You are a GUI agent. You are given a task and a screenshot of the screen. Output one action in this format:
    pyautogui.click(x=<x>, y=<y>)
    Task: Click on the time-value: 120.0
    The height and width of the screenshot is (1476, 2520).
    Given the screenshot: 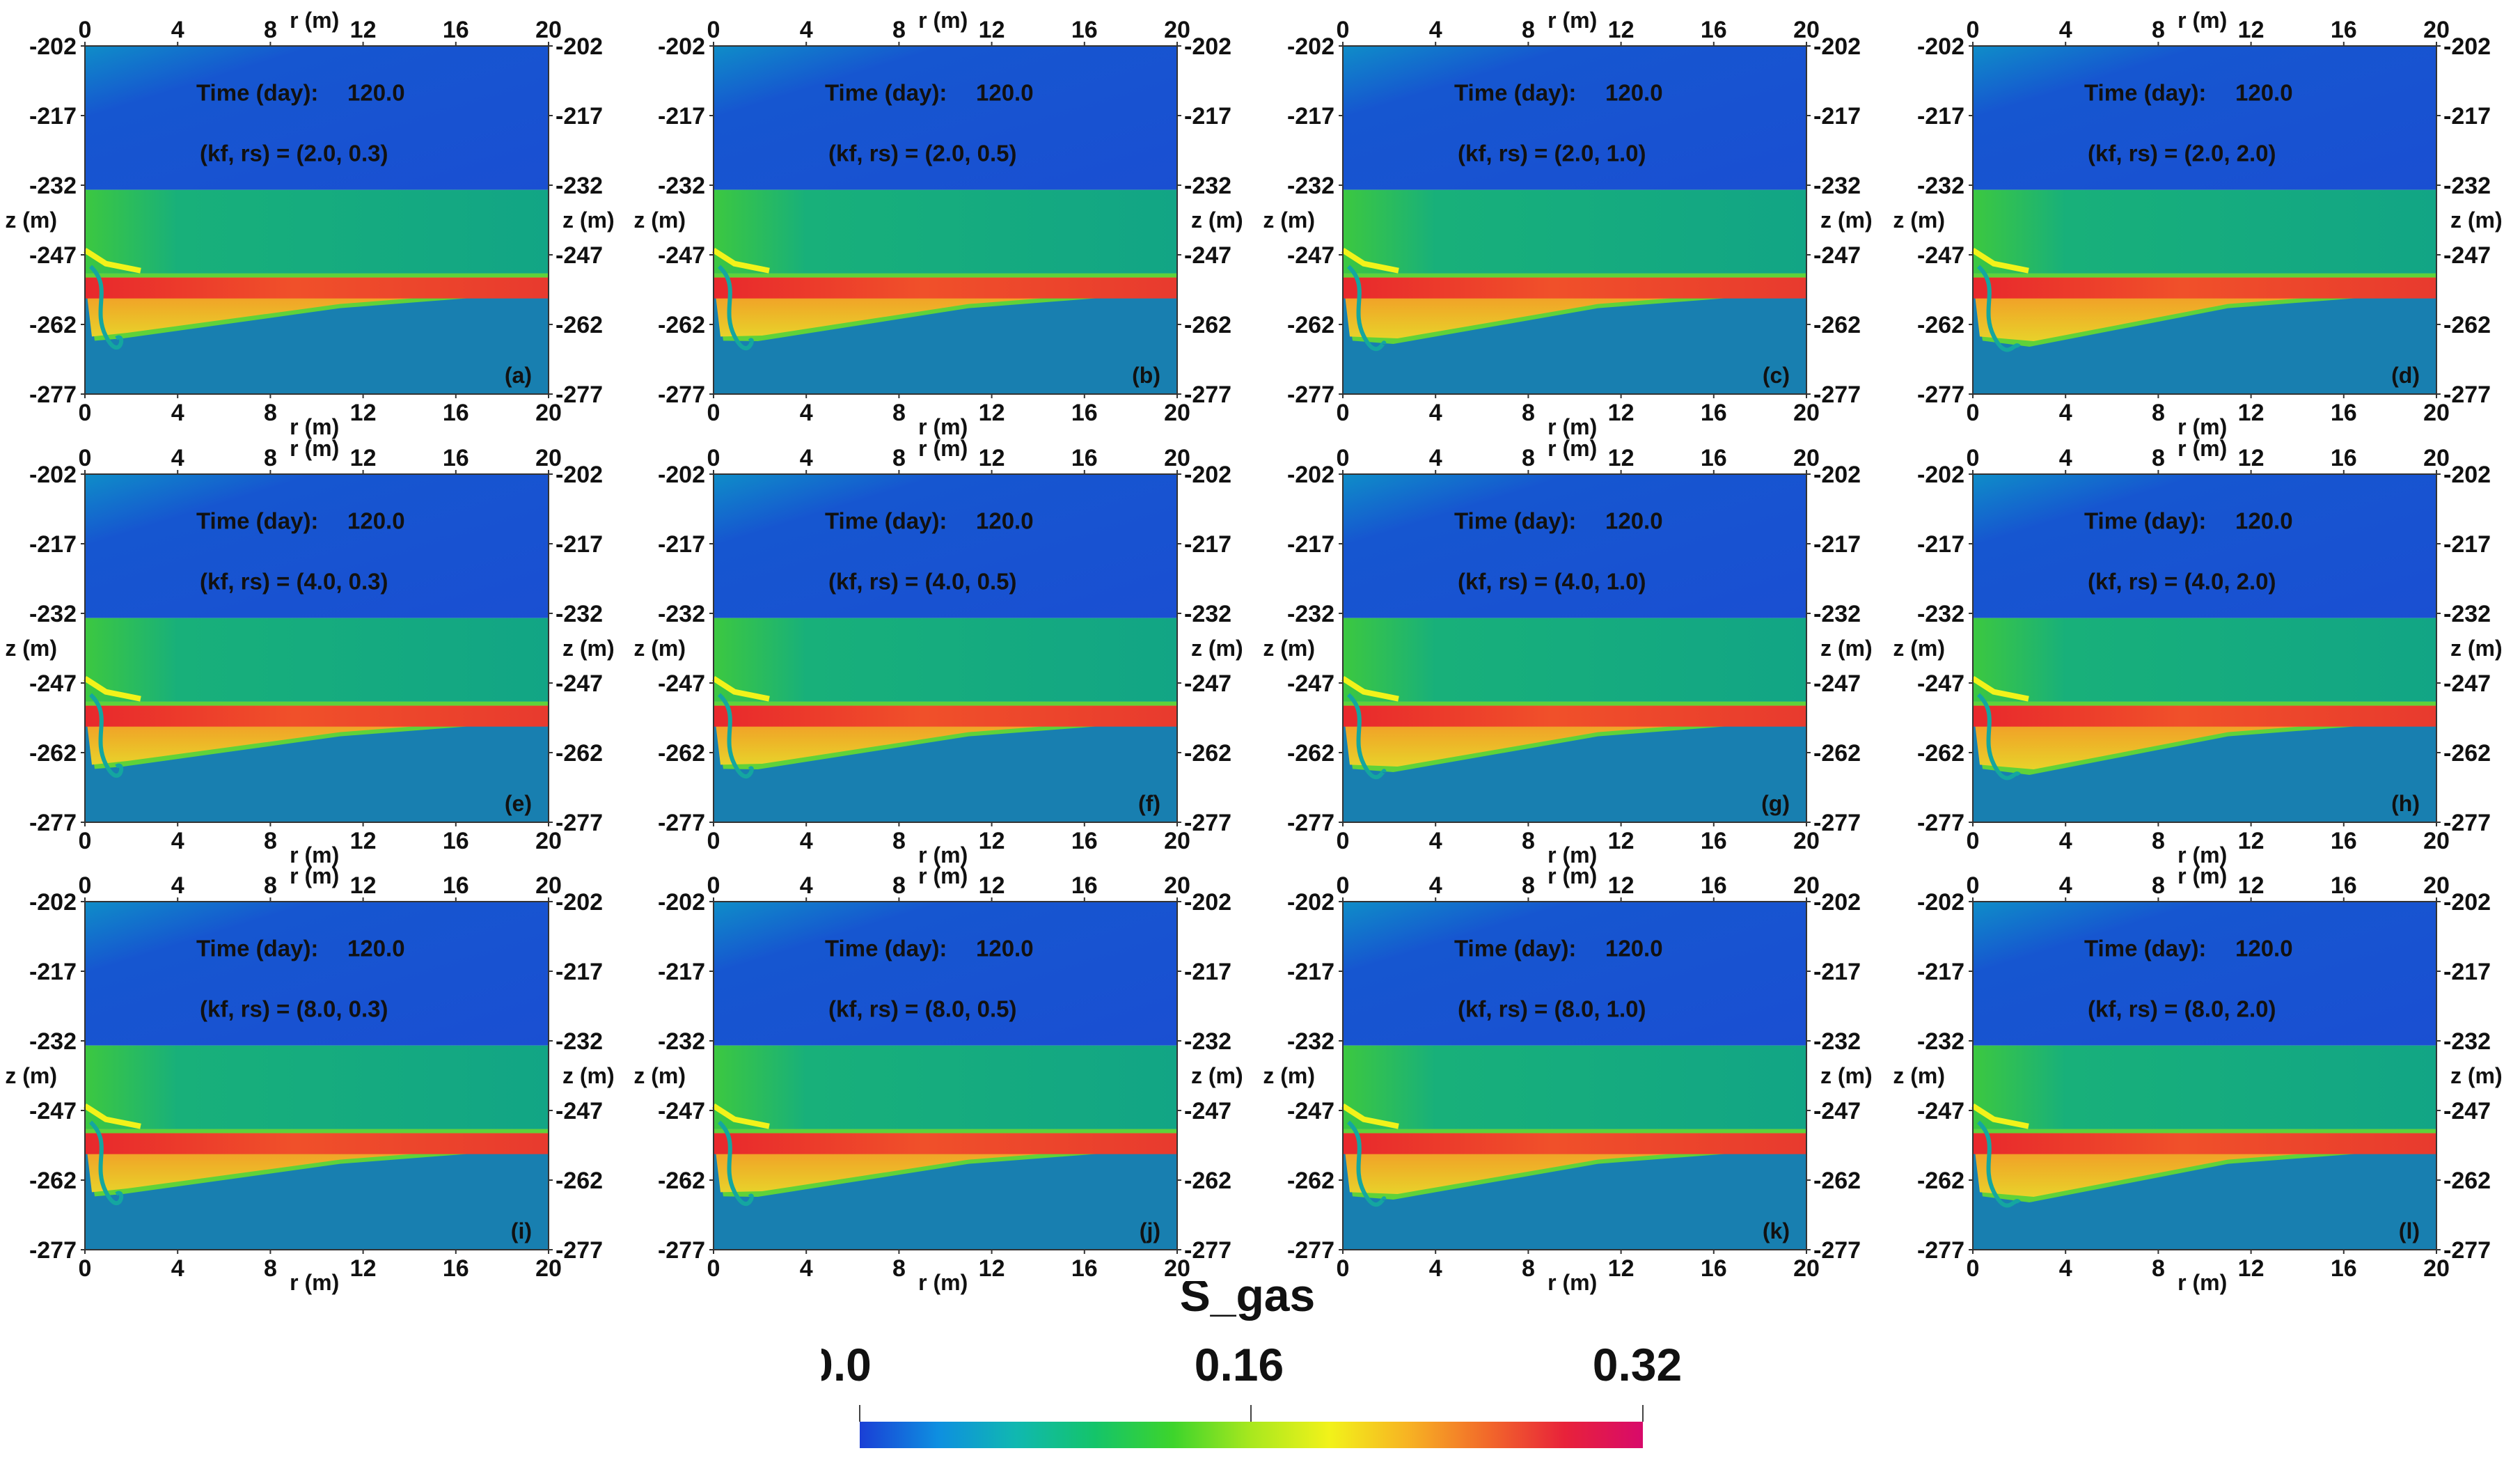 What is the action you would take?
    pyautogui.click(x=1634, y=521)
    